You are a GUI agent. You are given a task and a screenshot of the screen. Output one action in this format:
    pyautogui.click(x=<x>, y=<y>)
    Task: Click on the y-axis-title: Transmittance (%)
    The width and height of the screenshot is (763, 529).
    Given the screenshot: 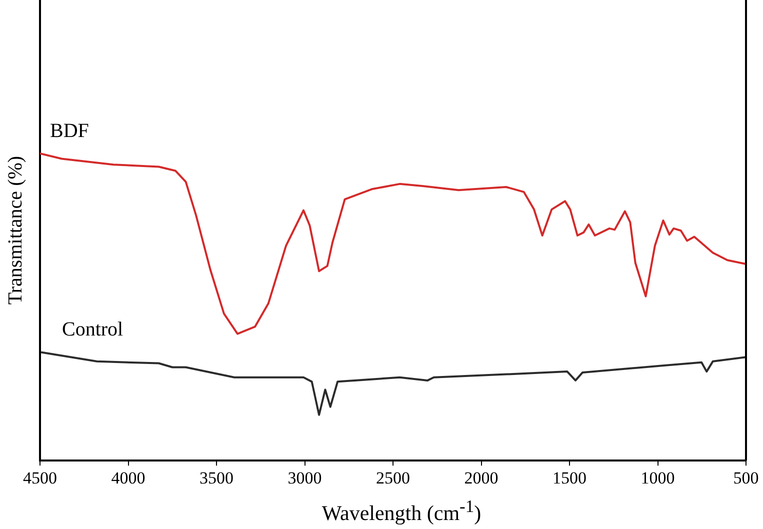 What is the action you would take?
    pyautogui.click(x=15, y=230)
    